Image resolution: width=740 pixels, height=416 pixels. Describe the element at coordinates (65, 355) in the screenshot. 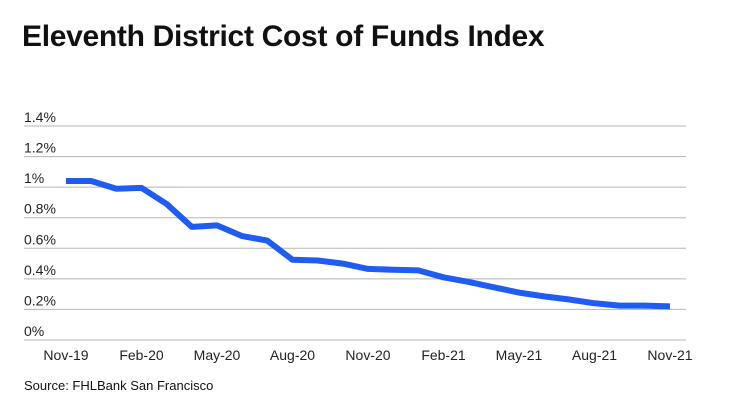

I see `x-tick-label: Nov-19` at that location.